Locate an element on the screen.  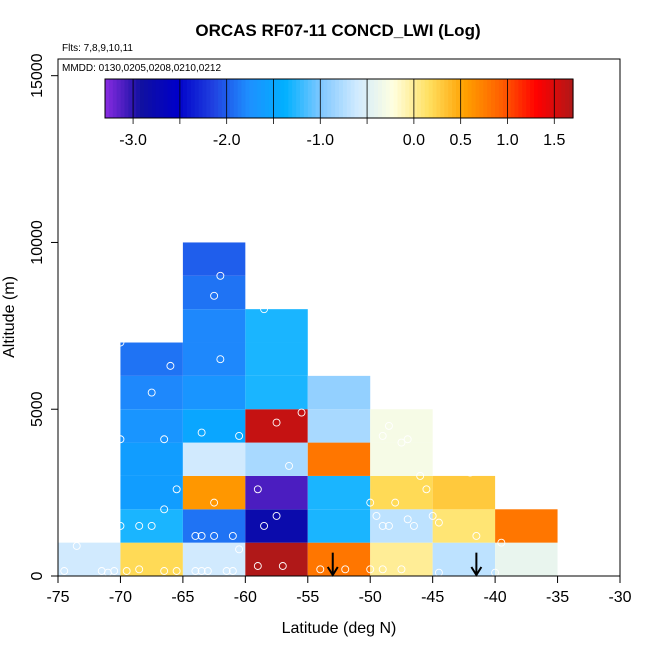
colorbar: -3.0 -2.0 -1.0 0.0 0.5 1.0 1.5 is located at coordinates (339, 113).